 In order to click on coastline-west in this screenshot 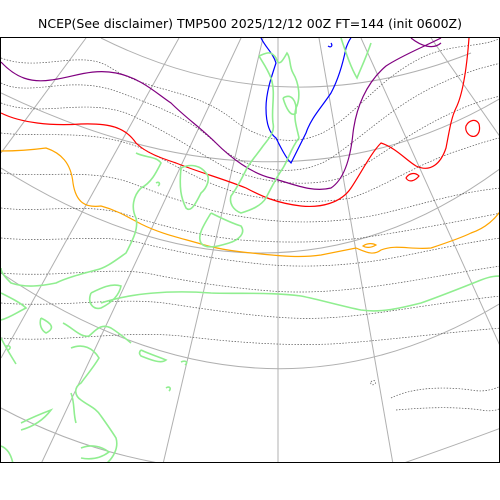, I will do `click(46, 325)`.